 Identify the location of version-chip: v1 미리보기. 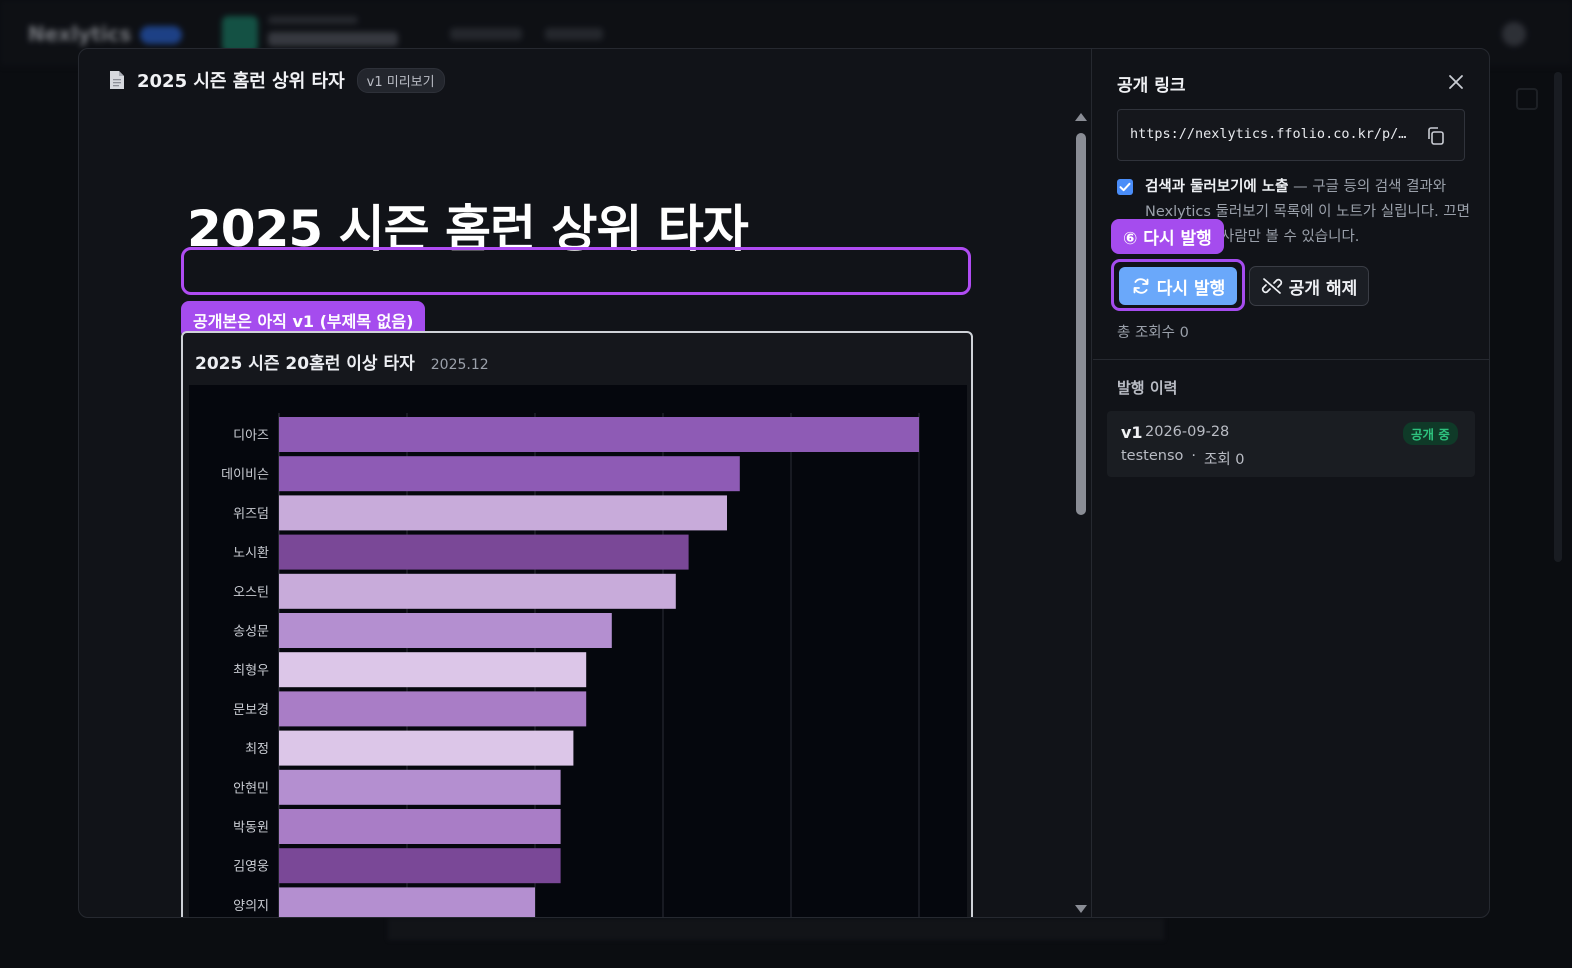
(400, 80).